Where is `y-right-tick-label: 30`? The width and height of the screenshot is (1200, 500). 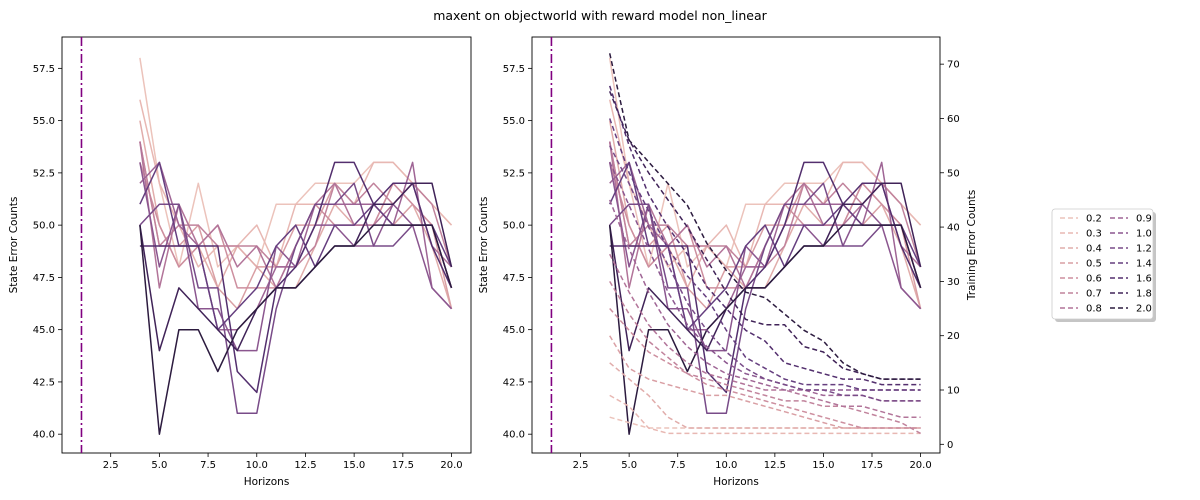
y-right-tick-label: 30 is located at coordinates (953, 282).